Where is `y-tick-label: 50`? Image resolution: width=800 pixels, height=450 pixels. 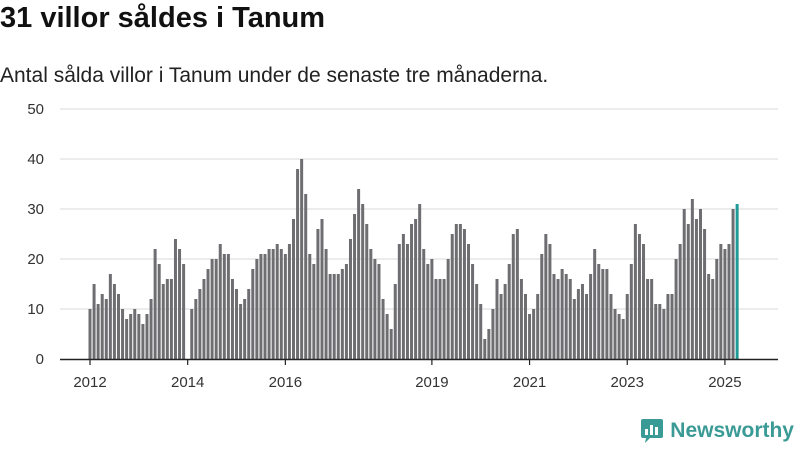 y-tick-label: 50 is located at coordinates (35, 109).